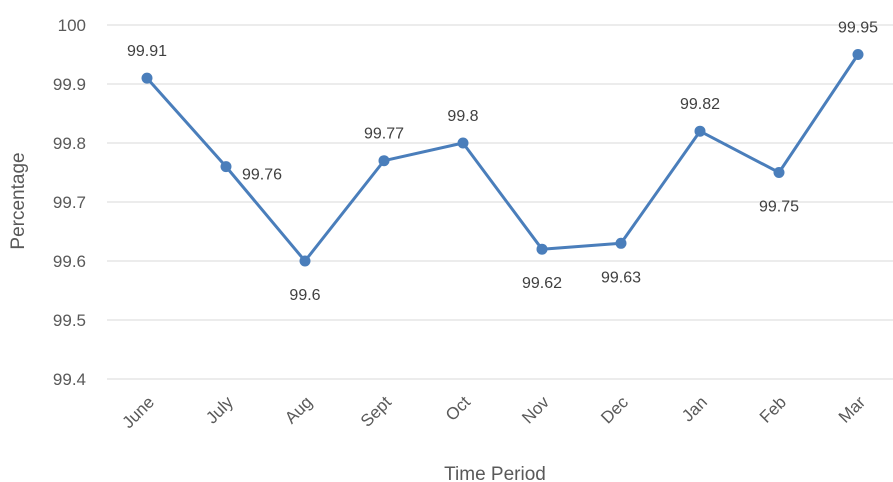 The height and width of the screenshot is (482, 893). What do you see at coordinates (542, 283) in the screenshot?
I see `data-label: 99.62` at bounding box center [542, 283].